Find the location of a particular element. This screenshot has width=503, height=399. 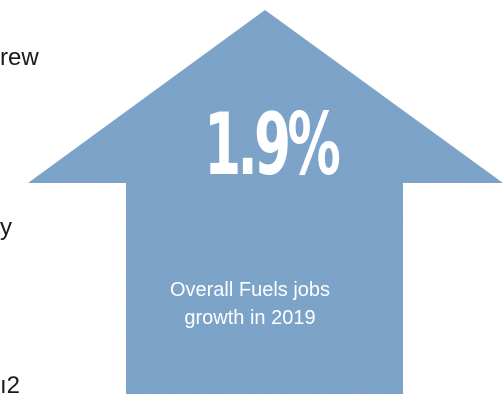

cut-off-text-line-3: ı2 is located at coordinates (10, 385).